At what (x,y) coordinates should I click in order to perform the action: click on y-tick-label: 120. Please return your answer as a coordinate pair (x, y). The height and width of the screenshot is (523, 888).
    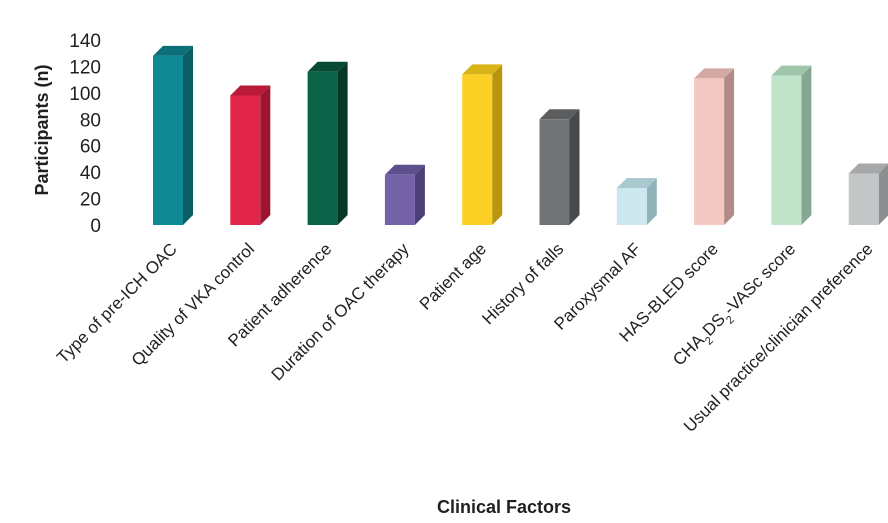
    Looking at the image, I should click on (85, 67).